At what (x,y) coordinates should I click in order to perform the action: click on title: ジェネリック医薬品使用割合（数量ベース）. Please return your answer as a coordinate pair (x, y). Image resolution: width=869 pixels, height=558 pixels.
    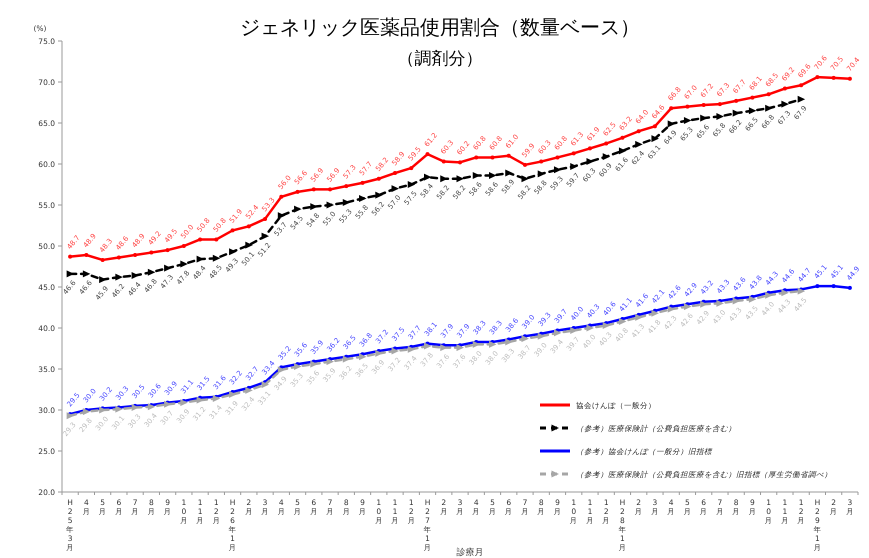
    Looking at the image, I should click on (440, 27).